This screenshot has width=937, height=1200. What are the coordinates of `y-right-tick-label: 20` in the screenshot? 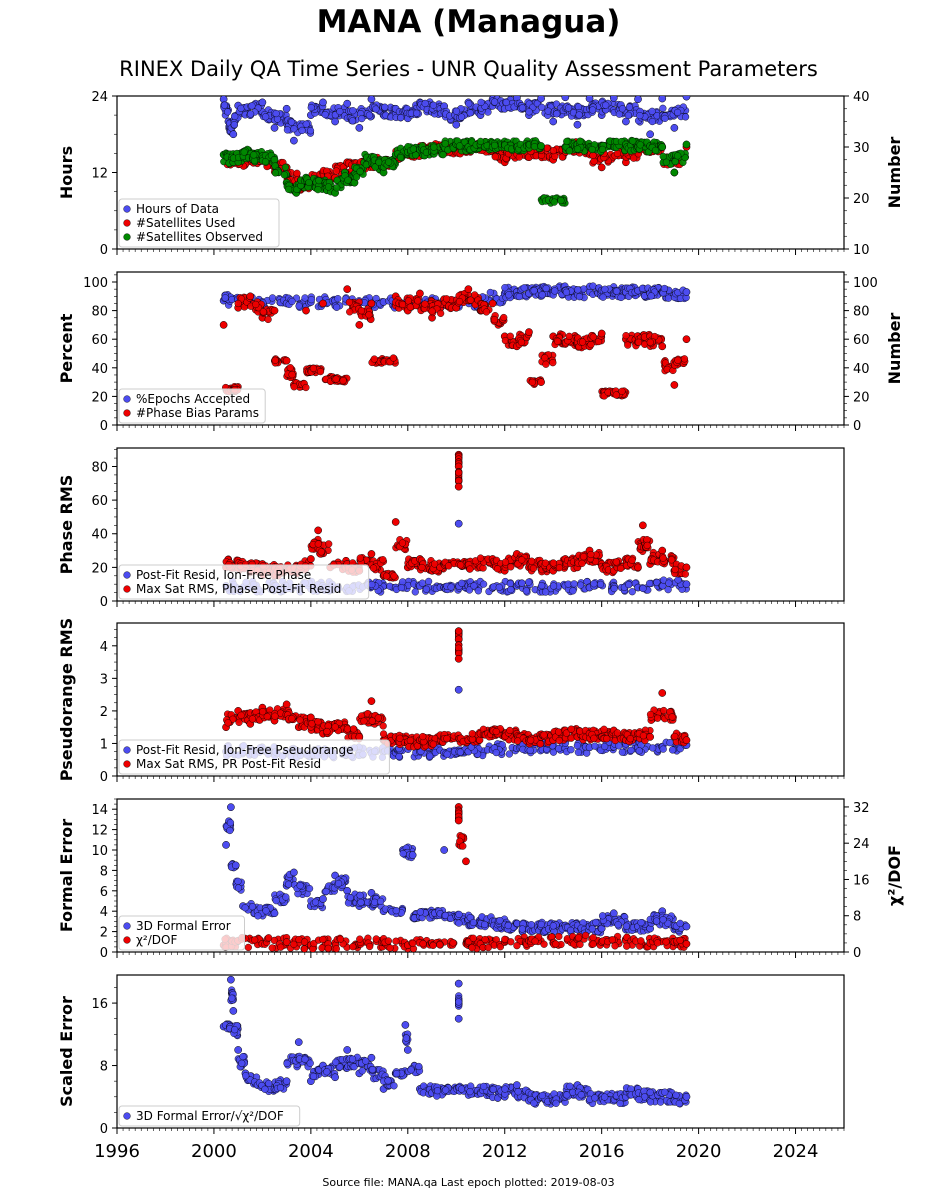 It's located at (861, 199).